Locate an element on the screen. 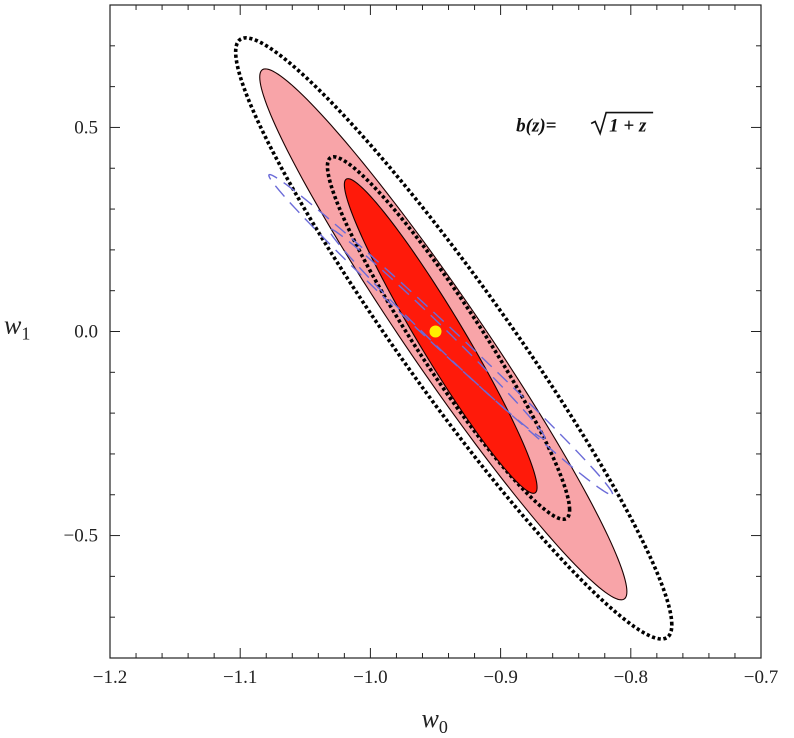  x-tick-label: −1.1 is located at coordinates (240, 677).